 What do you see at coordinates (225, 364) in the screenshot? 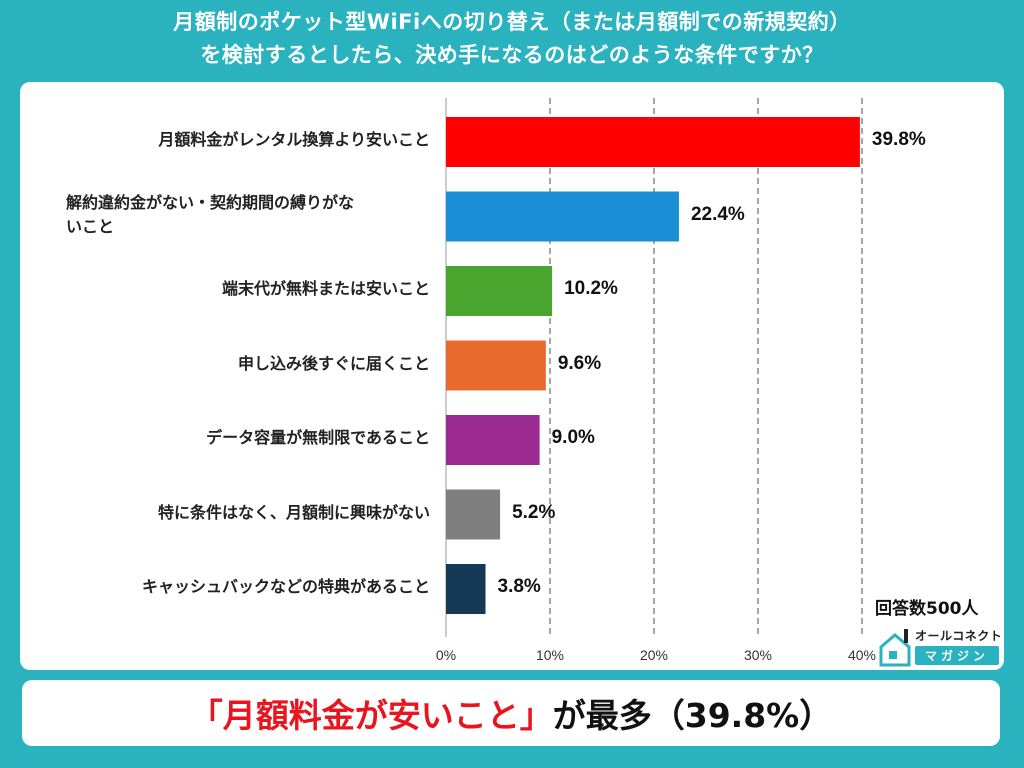
I see `category-label: 申し込み後すぐに届くこと` at bounding box center [225, 364].